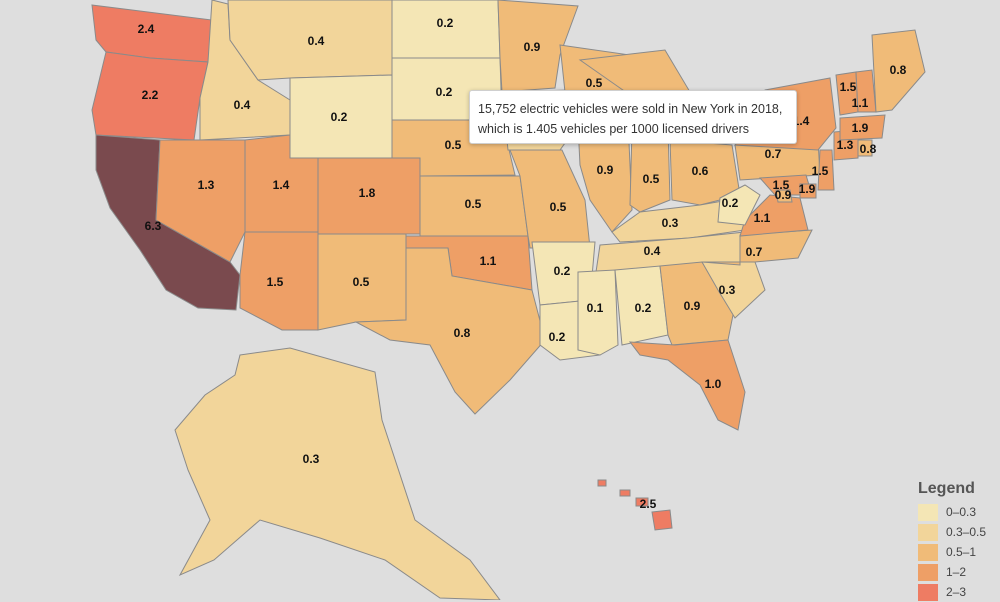 Image resolution: width=1000 pixels, height=602 pixels. I want to click on state-value-label-co: 1.8, so click(367, 193).